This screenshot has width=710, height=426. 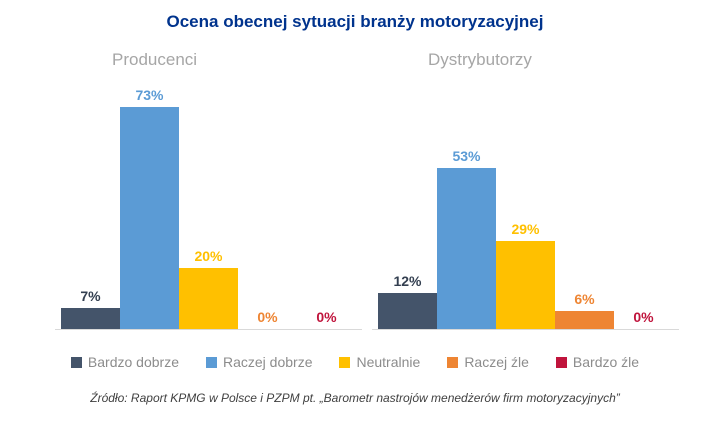 I want to click on bar-slot-producenci-raczej-zle: 0%, so click(x=267, y=319).